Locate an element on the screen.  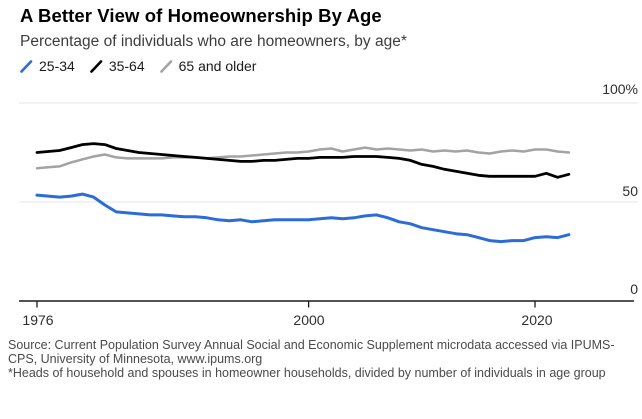
y-axis-label-50: 50 is located at coordinates (630, 191).